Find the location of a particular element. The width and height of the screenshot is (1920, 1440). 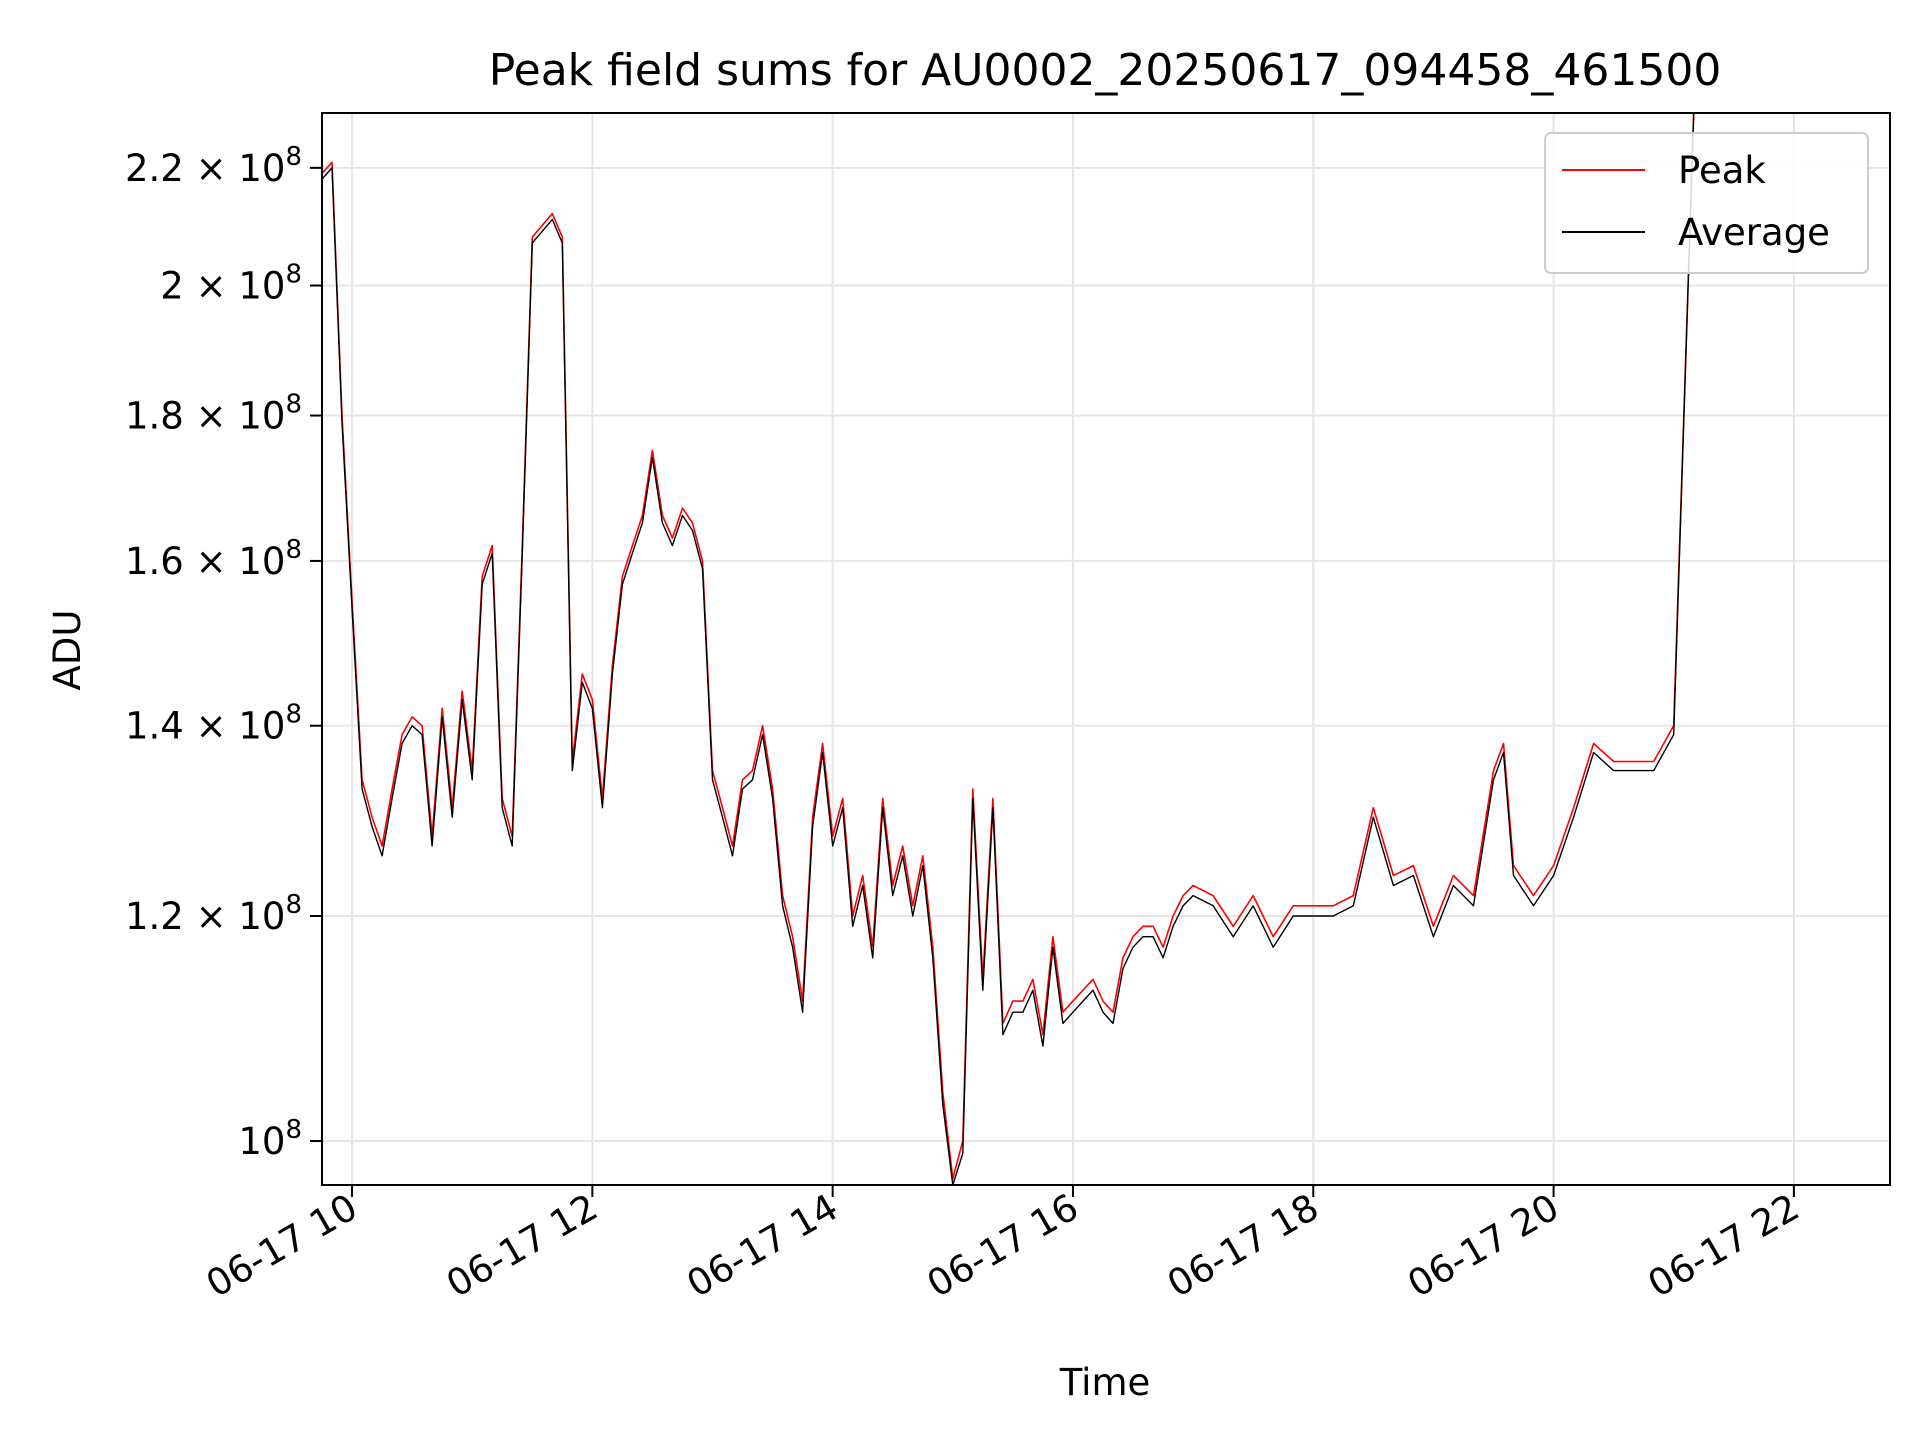

x-axis-label: Time is located at coordinates (1105, 1382).